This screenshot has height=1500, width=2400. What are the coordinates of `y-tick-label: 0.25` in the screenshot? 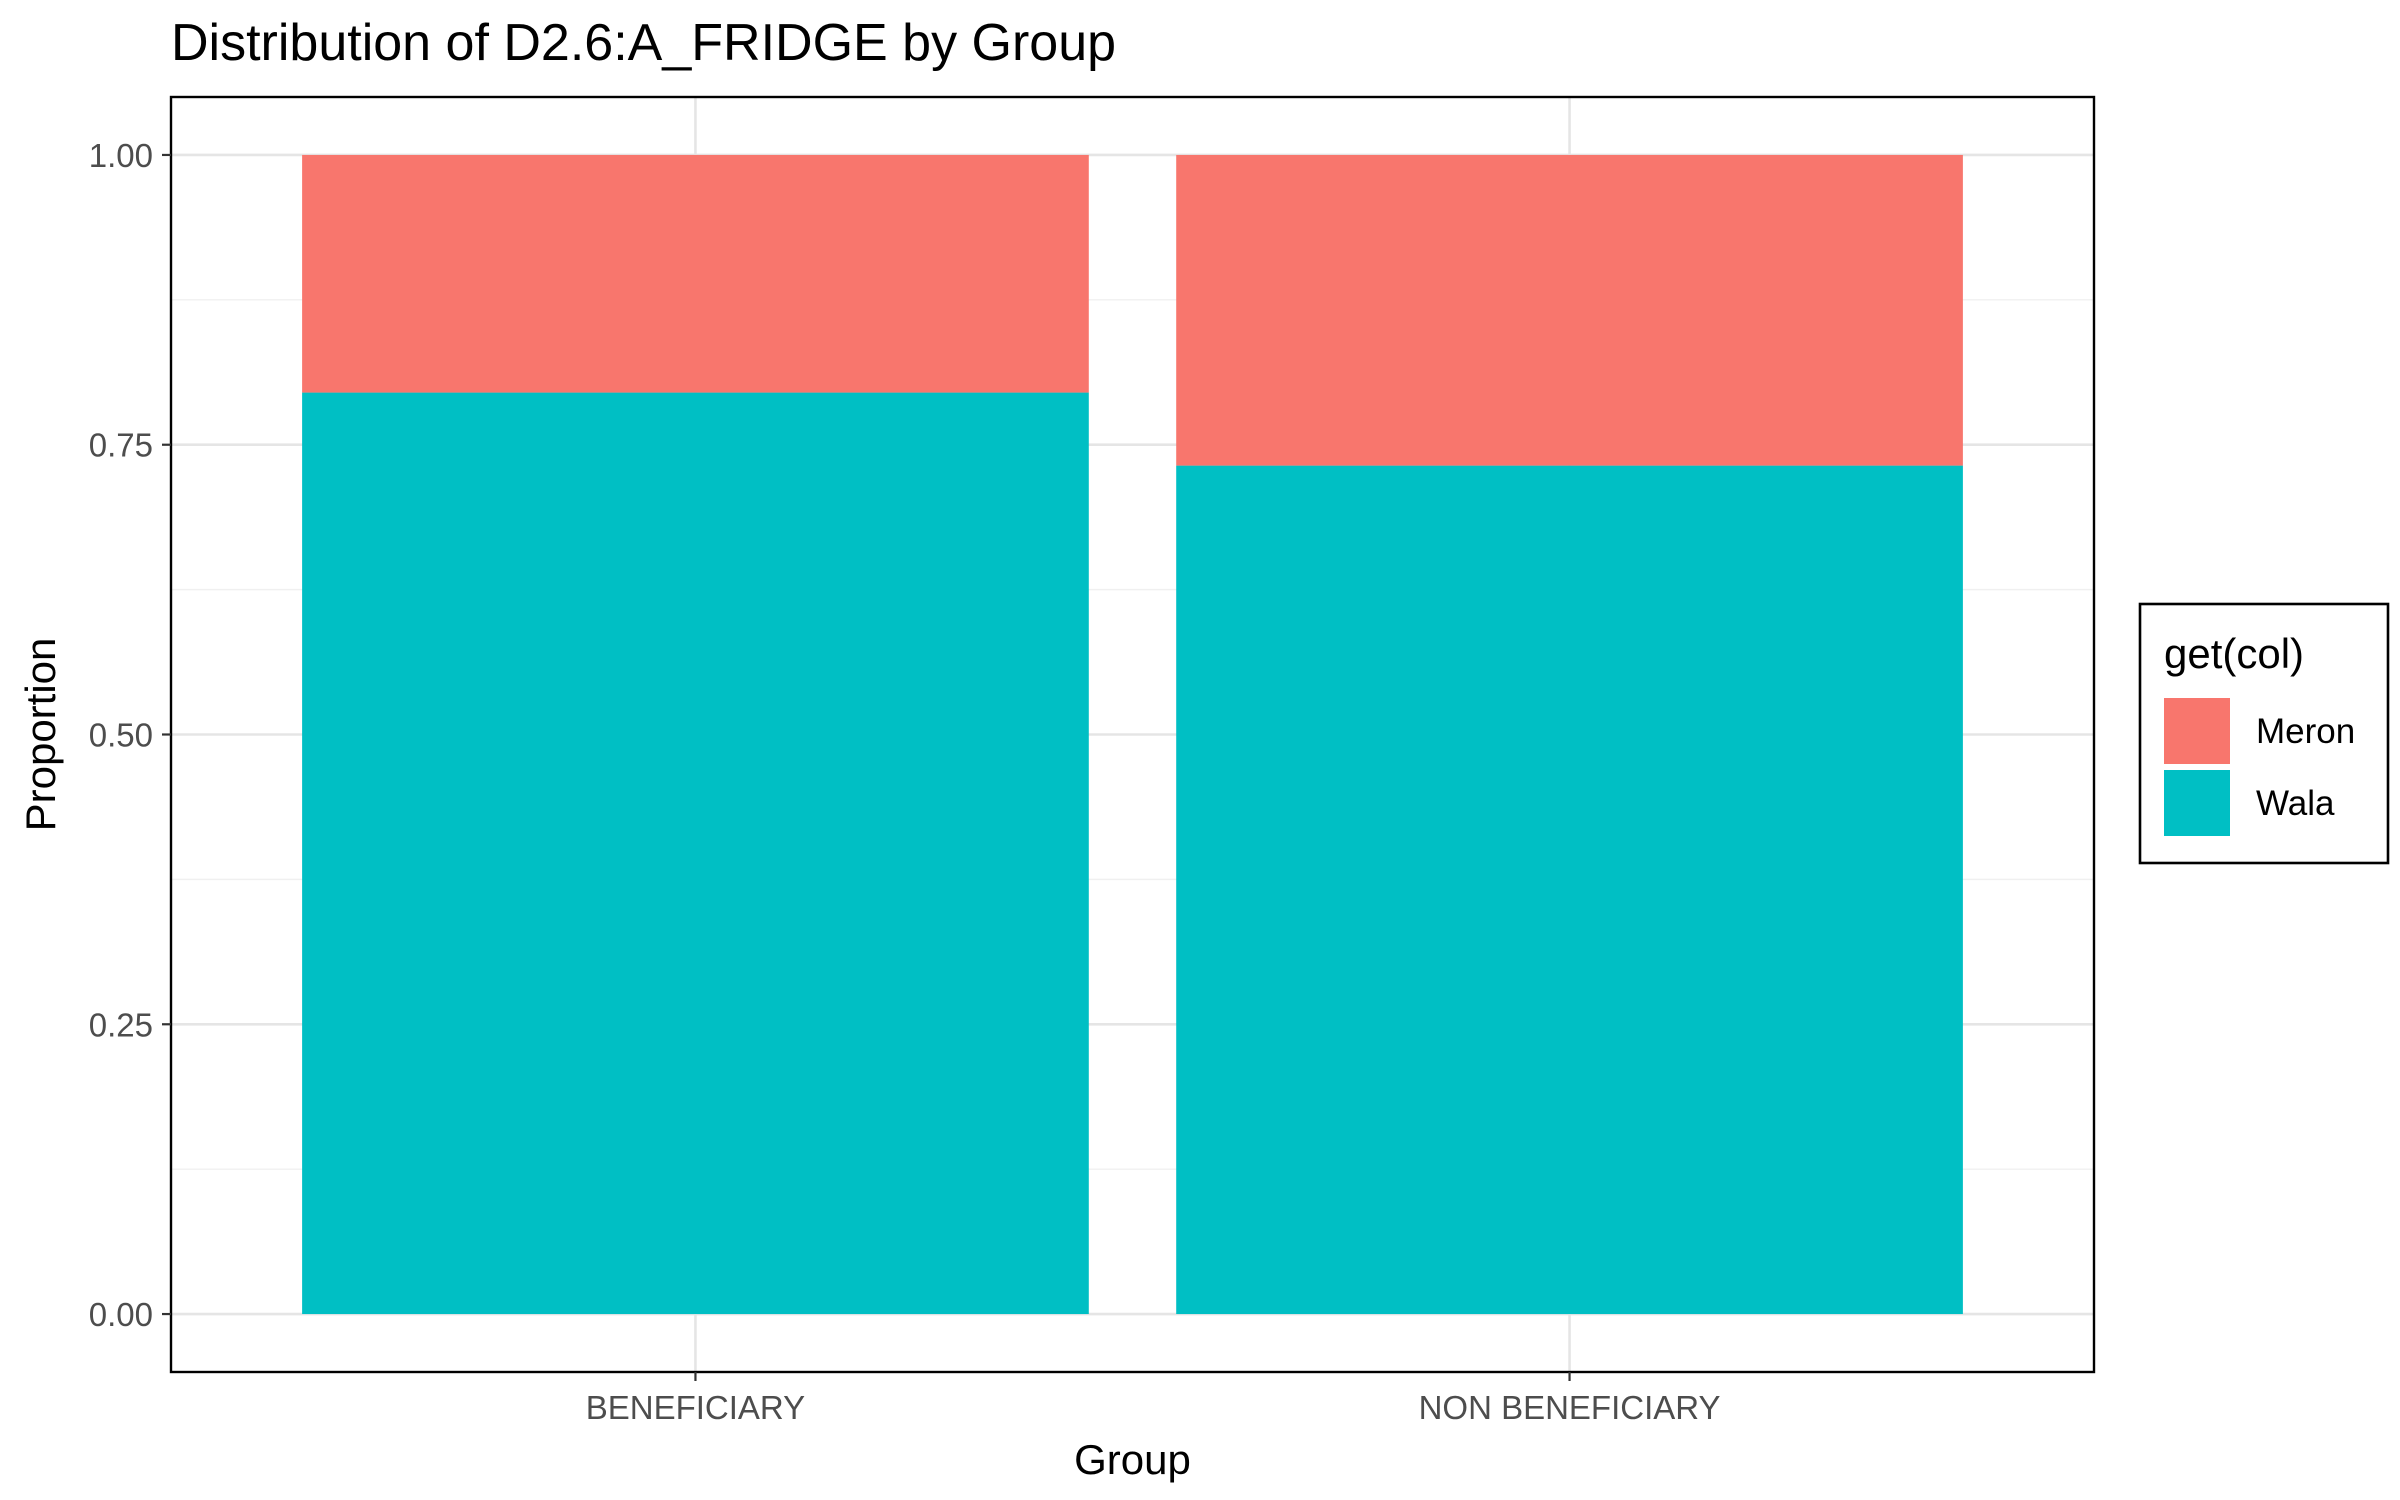 It's located at (121, 1024).